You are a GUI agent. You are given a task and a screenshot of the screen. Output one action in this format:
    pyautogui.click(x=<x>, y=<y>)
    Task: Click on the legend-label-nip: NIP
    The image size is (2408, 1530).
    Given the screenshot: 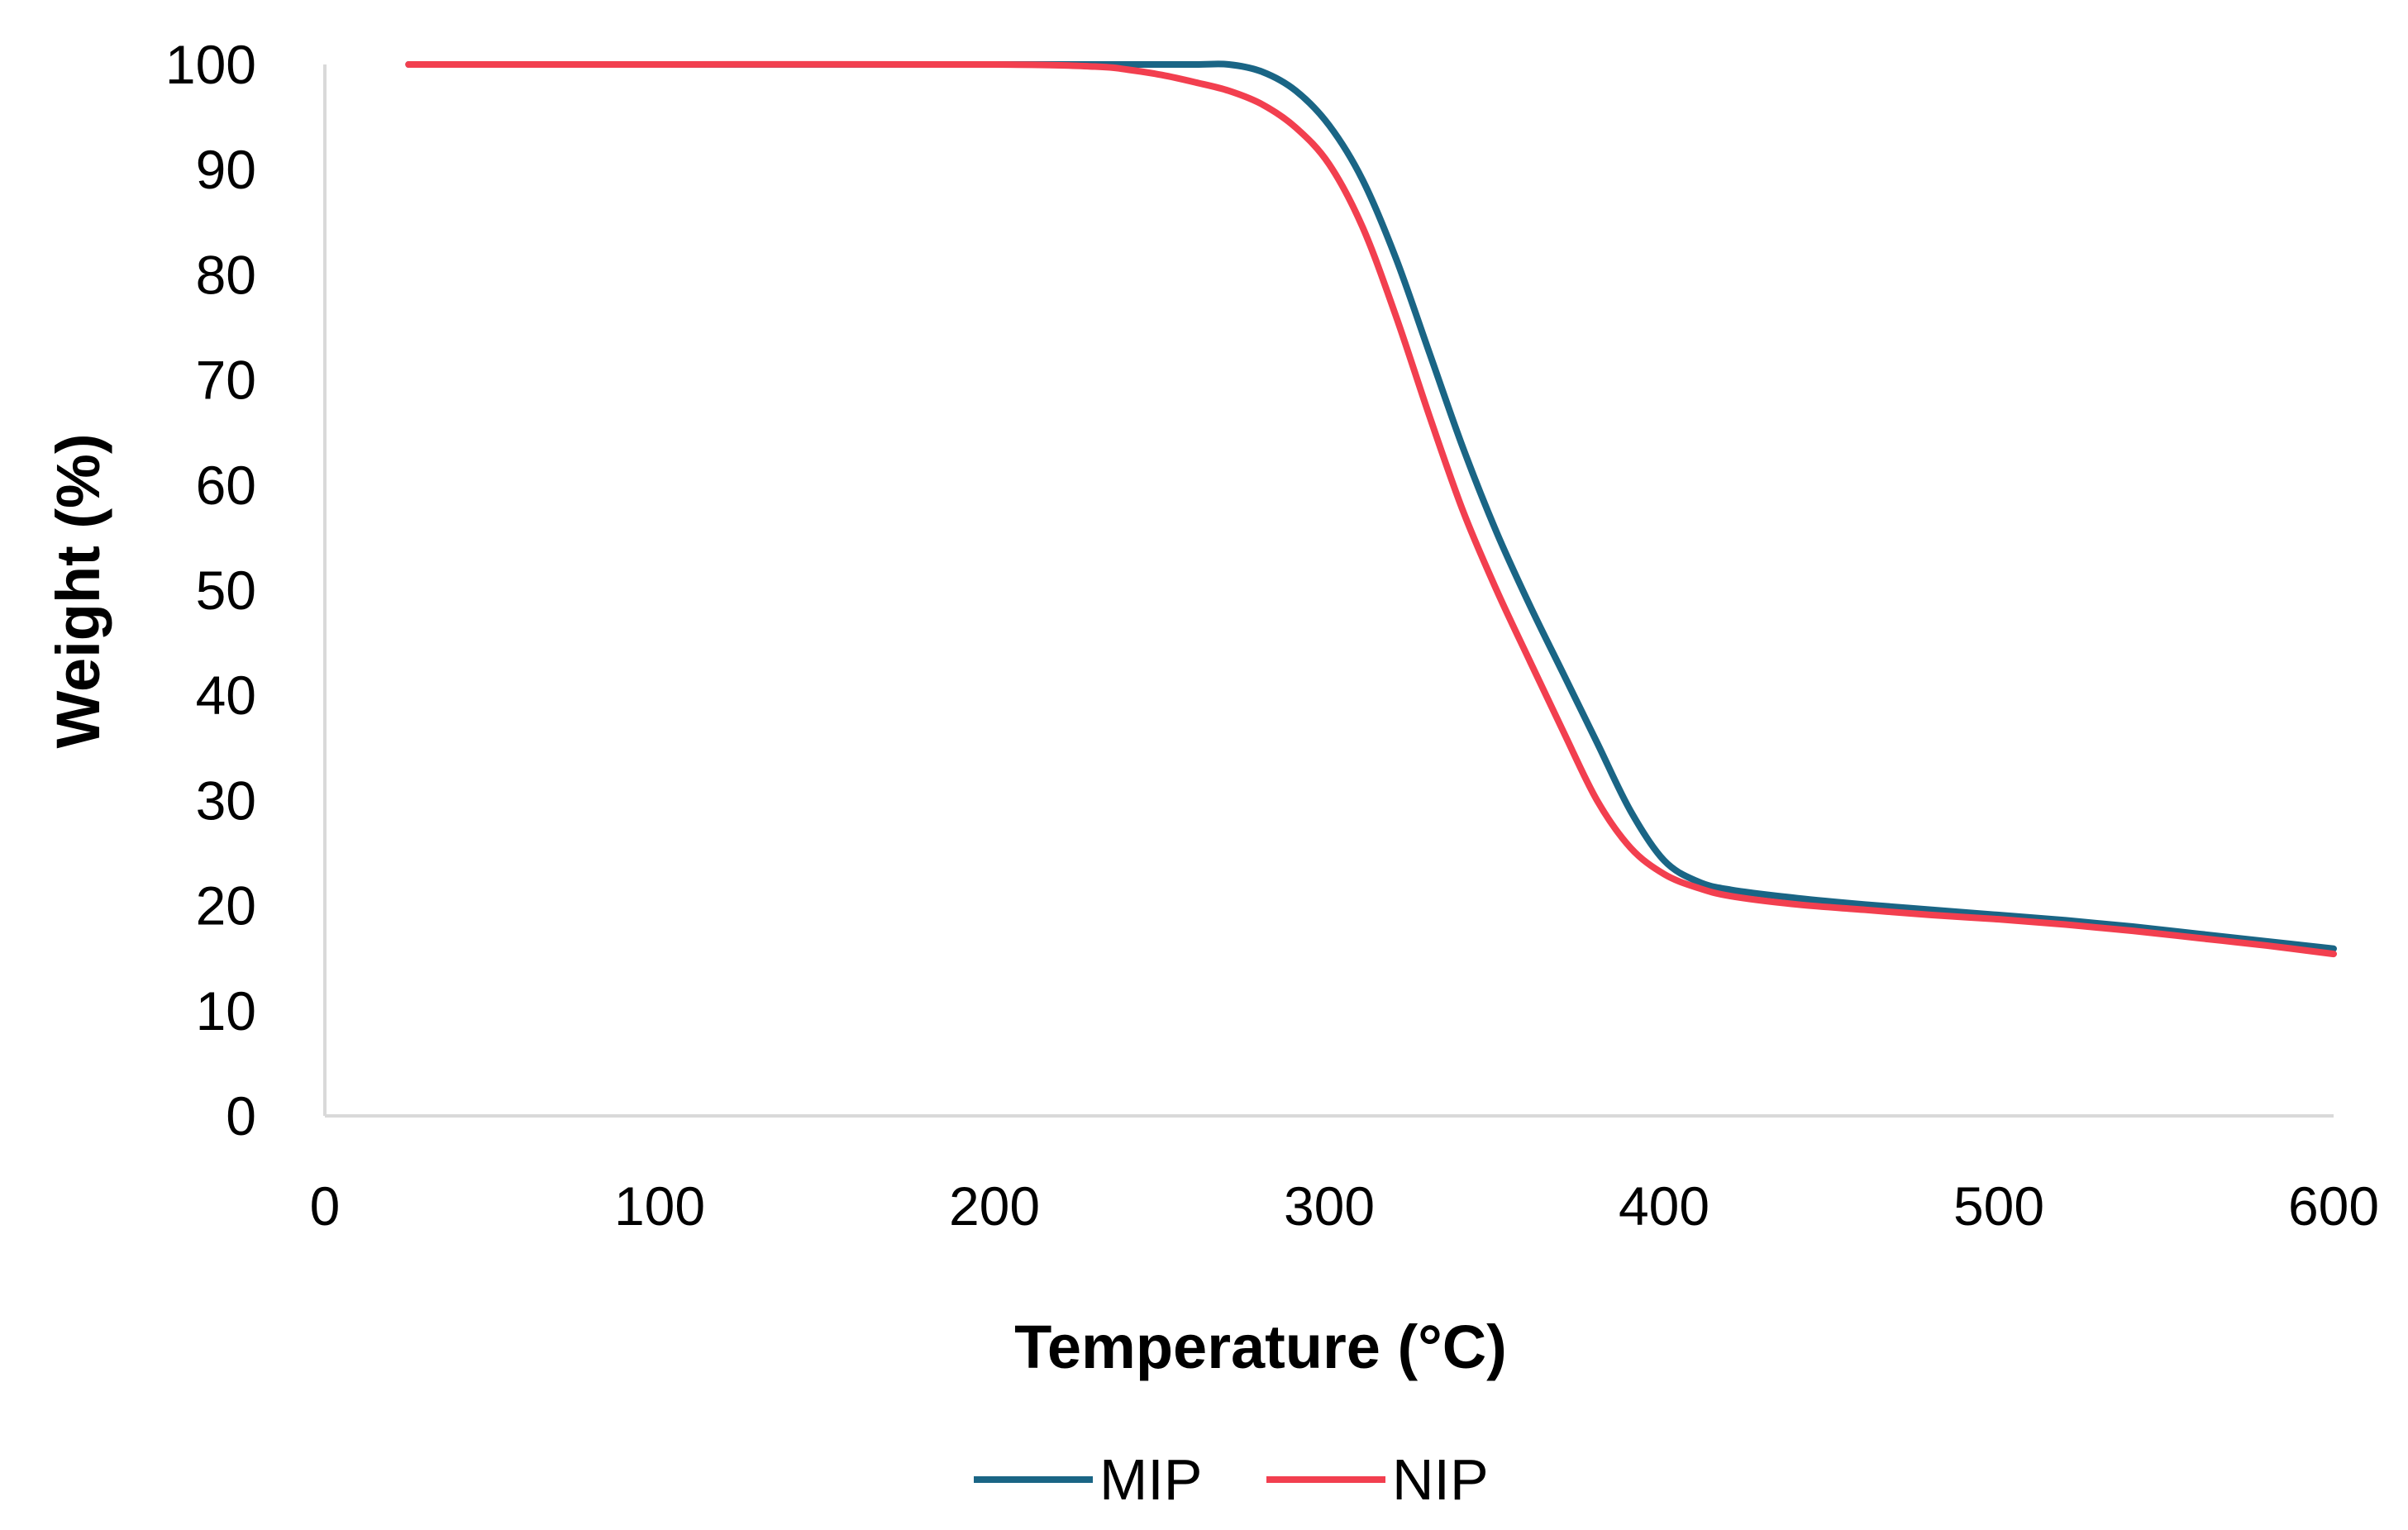 What is the action you would take?
    pyautogui.click(x=1440, y=1479)
    